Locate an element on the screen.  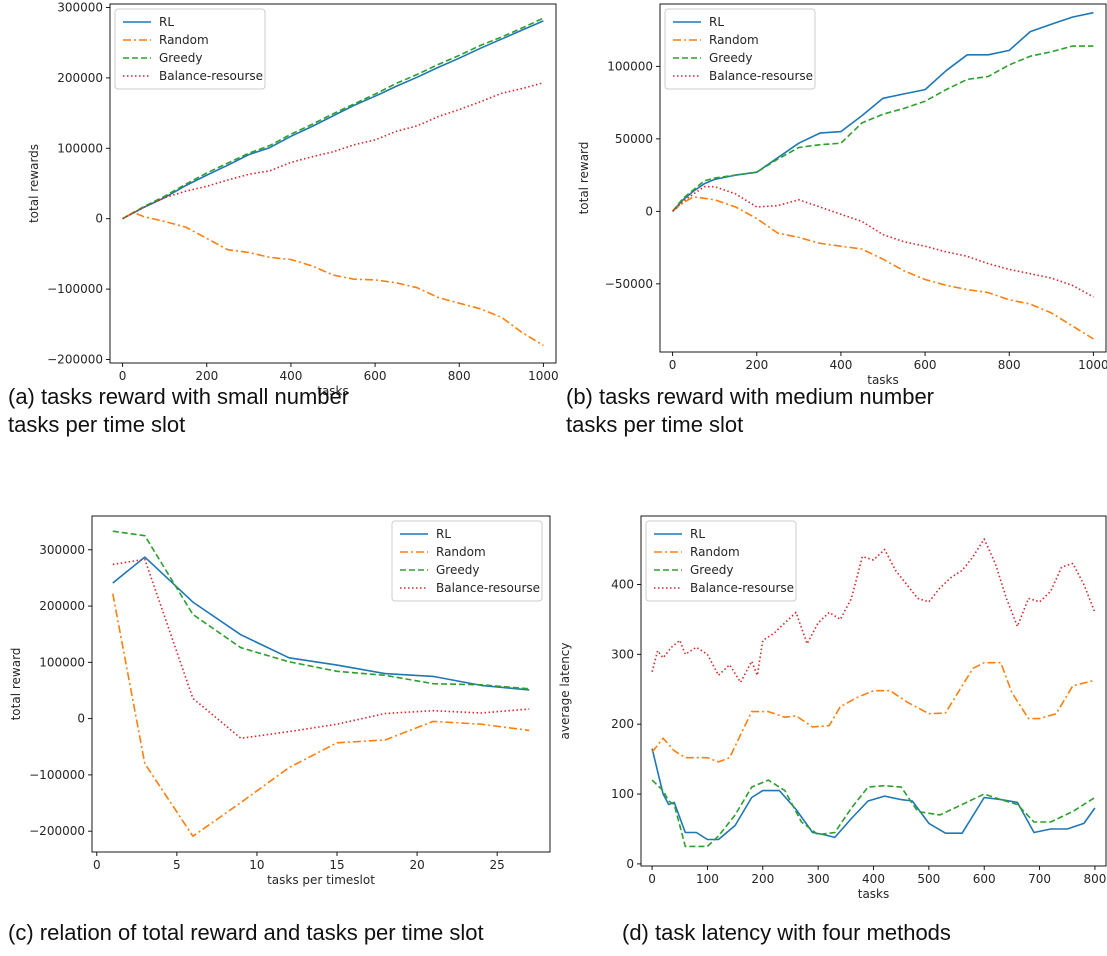
x-tick-label-d: 500 is located at coordinates (928, 879).